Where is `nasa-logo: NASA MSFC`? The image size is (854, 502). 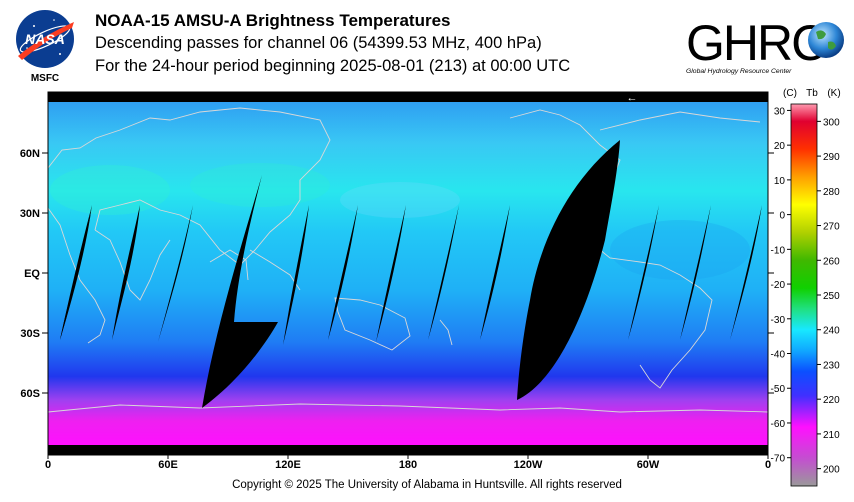
nasa-logo: NASA MSFC is located at coordinates (45, 47).